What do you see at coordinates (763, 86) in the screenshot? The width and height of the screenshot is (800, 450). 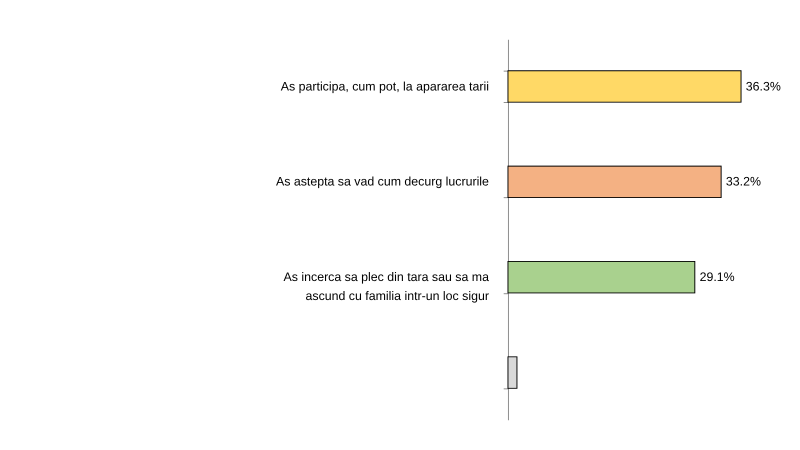 I see `data-label: 36.3%` at bounding box center [763, 86].